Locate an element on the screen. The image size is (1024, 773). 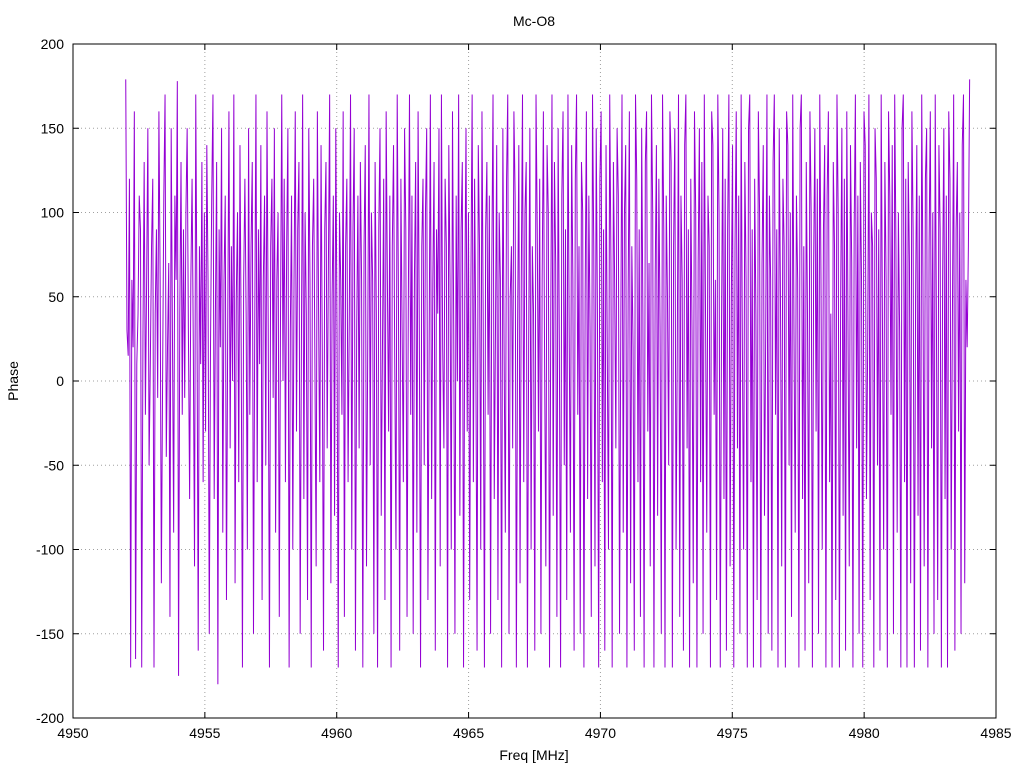
y-axis-label: Phase is located at coordinates (13, 381).